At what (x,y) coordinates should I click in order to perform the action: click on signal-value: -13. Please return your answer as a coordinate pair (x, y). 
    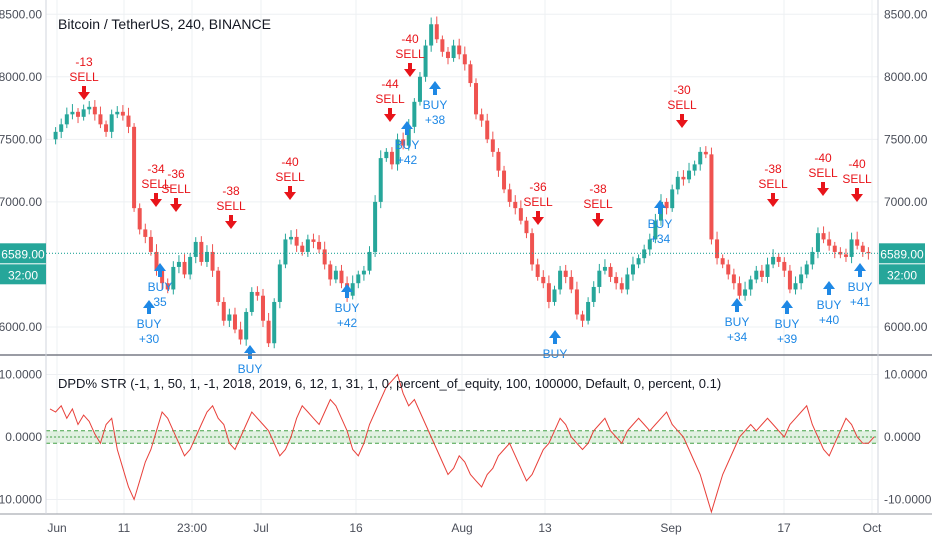
    Looking at the image, I should click on (84, 62).